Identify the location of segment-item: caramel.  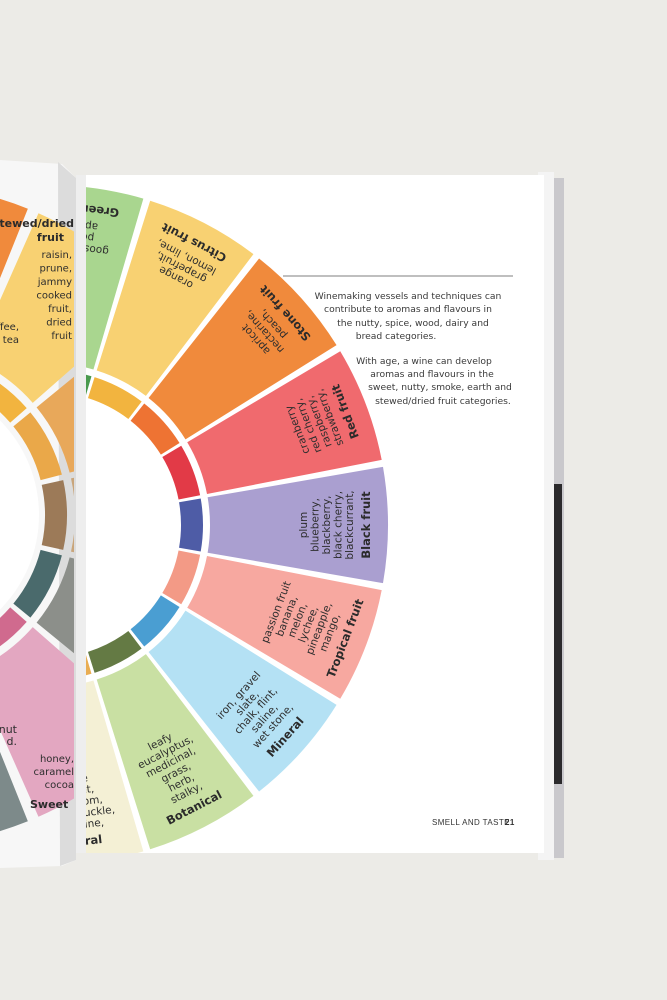
(53, 772).